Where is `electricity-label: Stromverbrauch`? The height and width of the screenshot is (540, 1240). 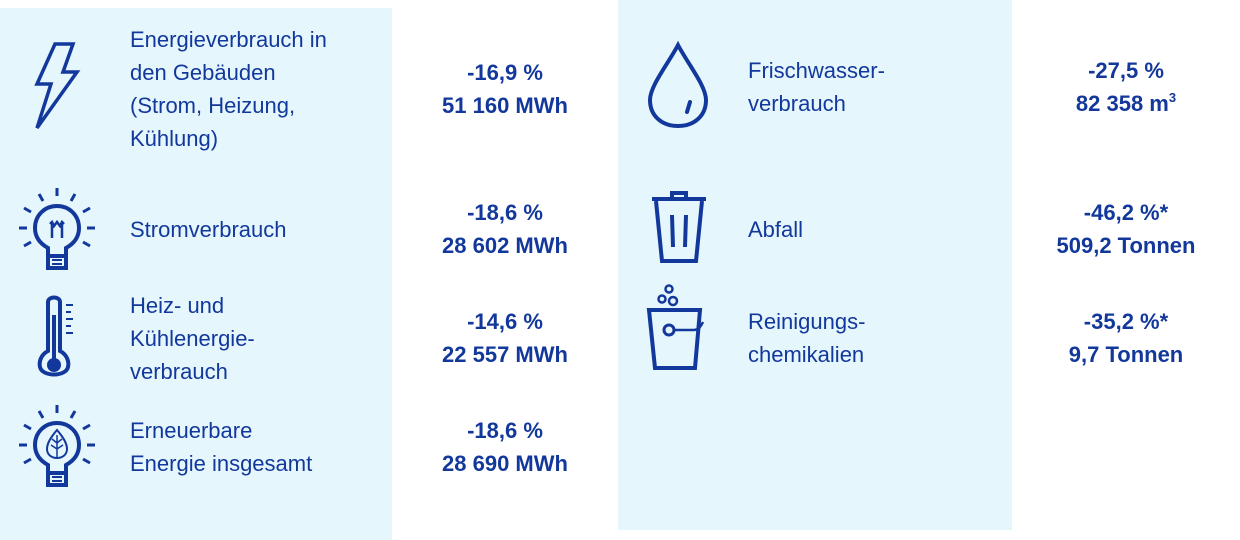 electricity-label: Stromverbrauch is located at coordinates (208, 229).